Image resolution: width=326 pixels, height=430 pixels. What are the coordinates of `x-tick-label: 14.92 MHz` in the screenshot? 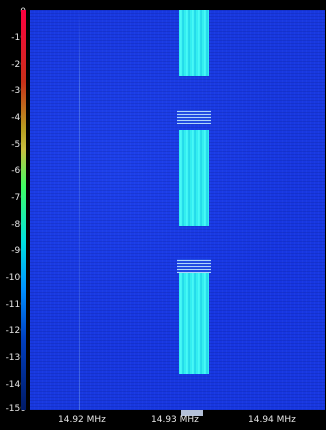 It's located at (82, 420).